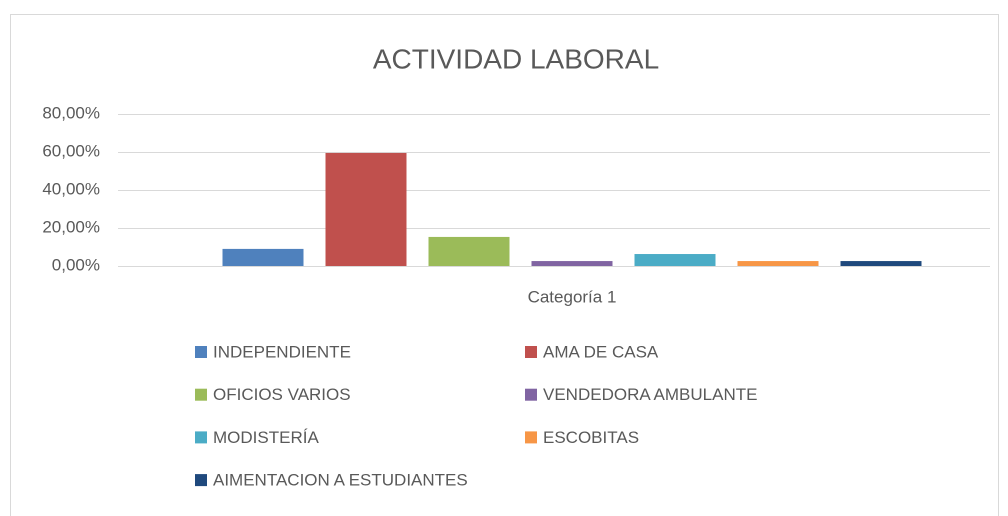 The width and height of the screenshot is (1008, 516). Describe the element at coordinates (591, 437) in the screenshot. I see `legend-label: ESCOBITAS` at that location.